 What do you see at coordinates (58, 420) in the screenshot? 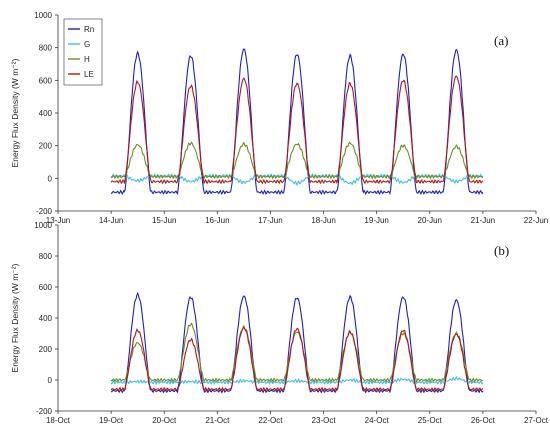
I see `x-tick-label: 18-Oct` at bounding box center [58, 420].